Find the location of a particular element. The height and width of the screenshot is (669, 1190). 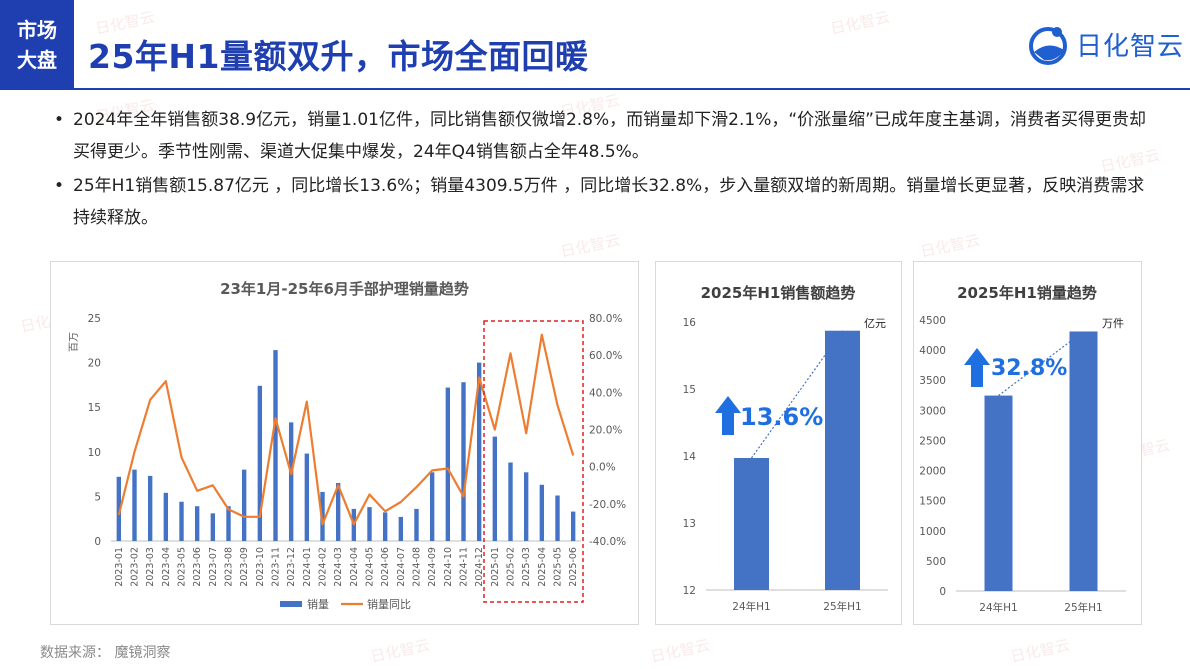

x-tick-label: 2023-05 is located at coordinates (182, 567).